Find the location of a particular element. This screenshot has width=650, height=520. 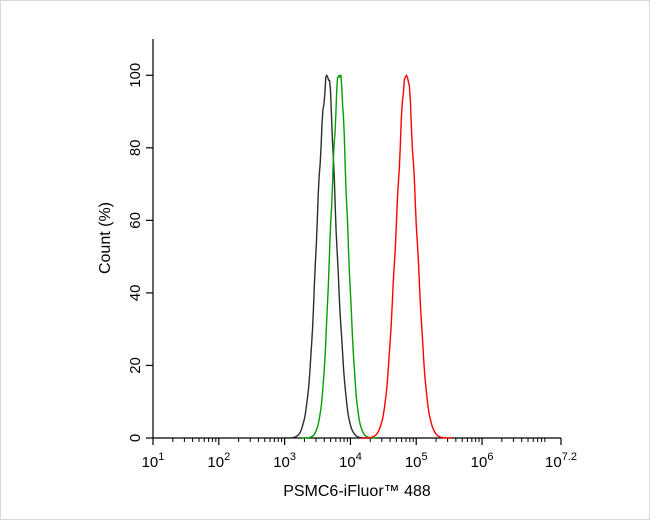

y-tick-label: 0 is located at coordinates (135, 438).